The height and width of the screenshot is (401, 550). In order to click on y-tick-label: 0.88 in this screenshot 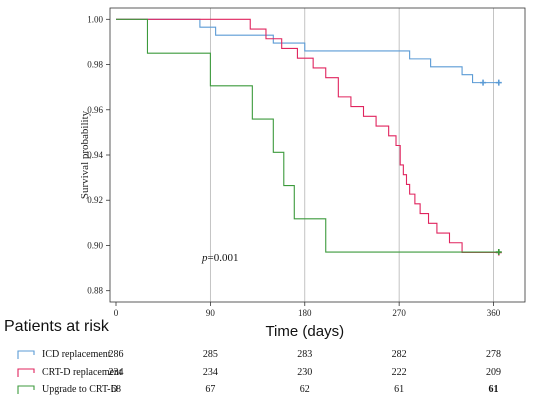, I will do `click(95, 291)`.